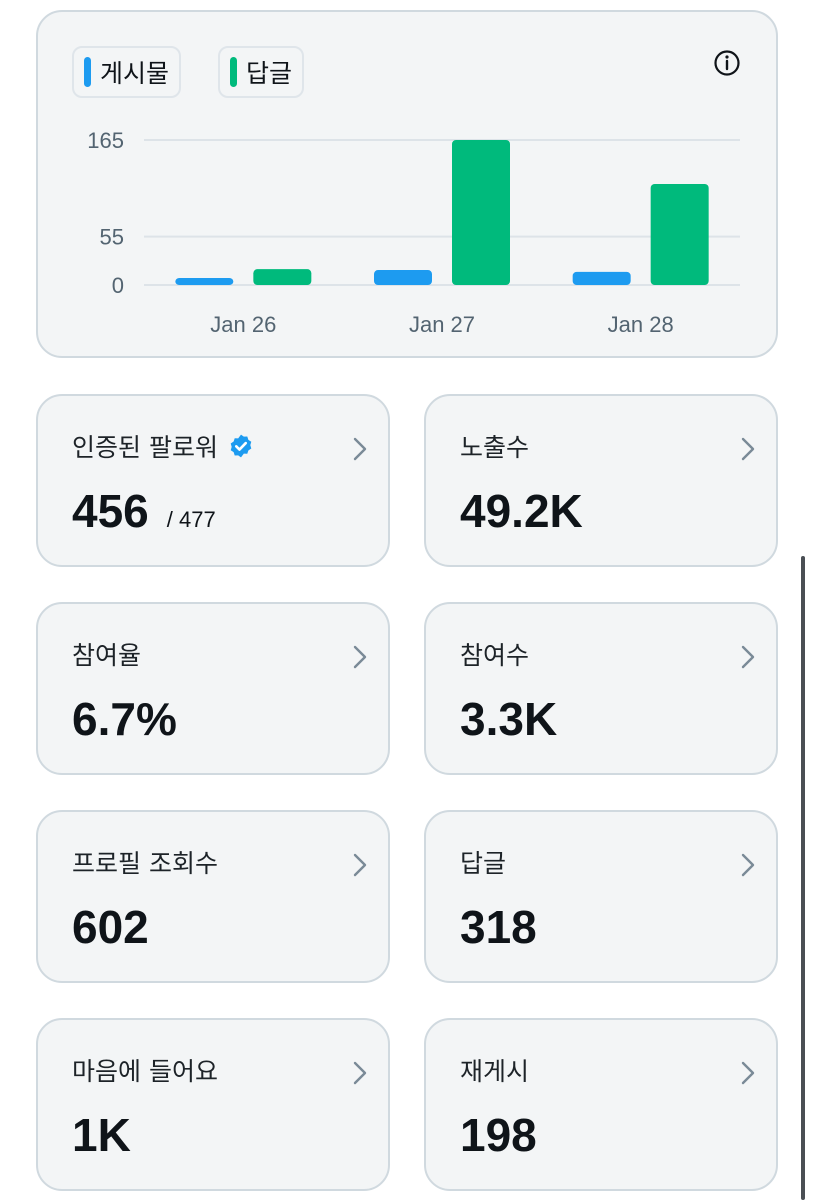  I want to click on replies-swatch, so click(233, 72).